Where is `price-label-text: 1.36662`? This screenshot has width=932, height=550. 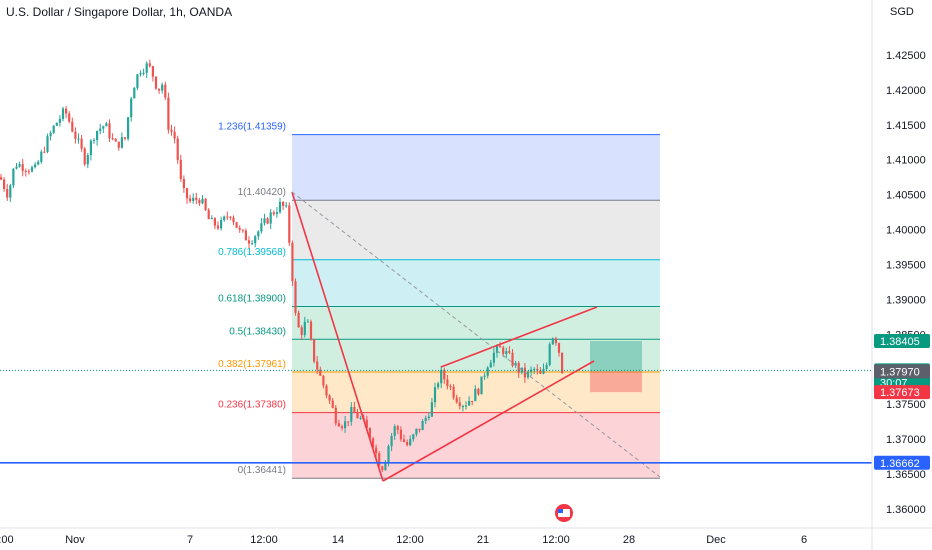 price-label-text: 1.36662 is located at coordinates (900, 464).